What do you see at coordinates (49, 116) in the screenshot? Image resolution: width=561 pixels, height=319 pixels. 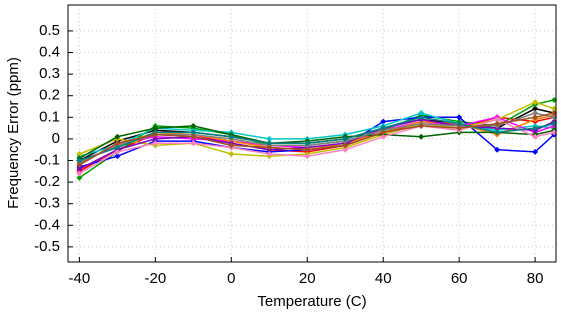 I see `y-tick-label: 0.1` at bounding box center [49, 116].